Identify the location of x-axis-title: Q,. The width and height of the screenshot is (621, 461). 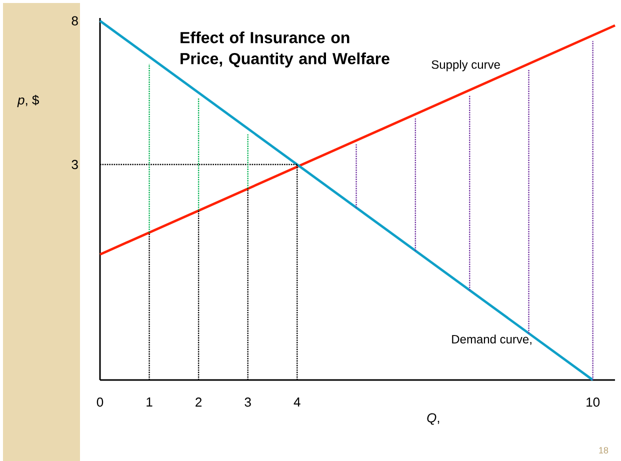
(433, 419).